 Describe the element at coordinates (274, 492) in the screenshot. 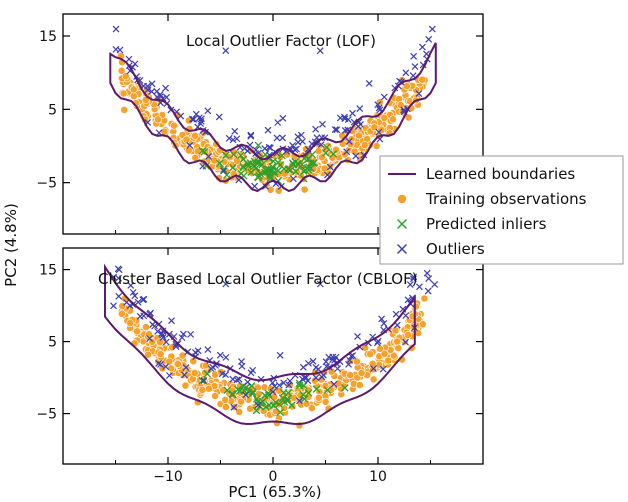

I see `shared-x-axis-label: PC1 (65.3%)` at that location.